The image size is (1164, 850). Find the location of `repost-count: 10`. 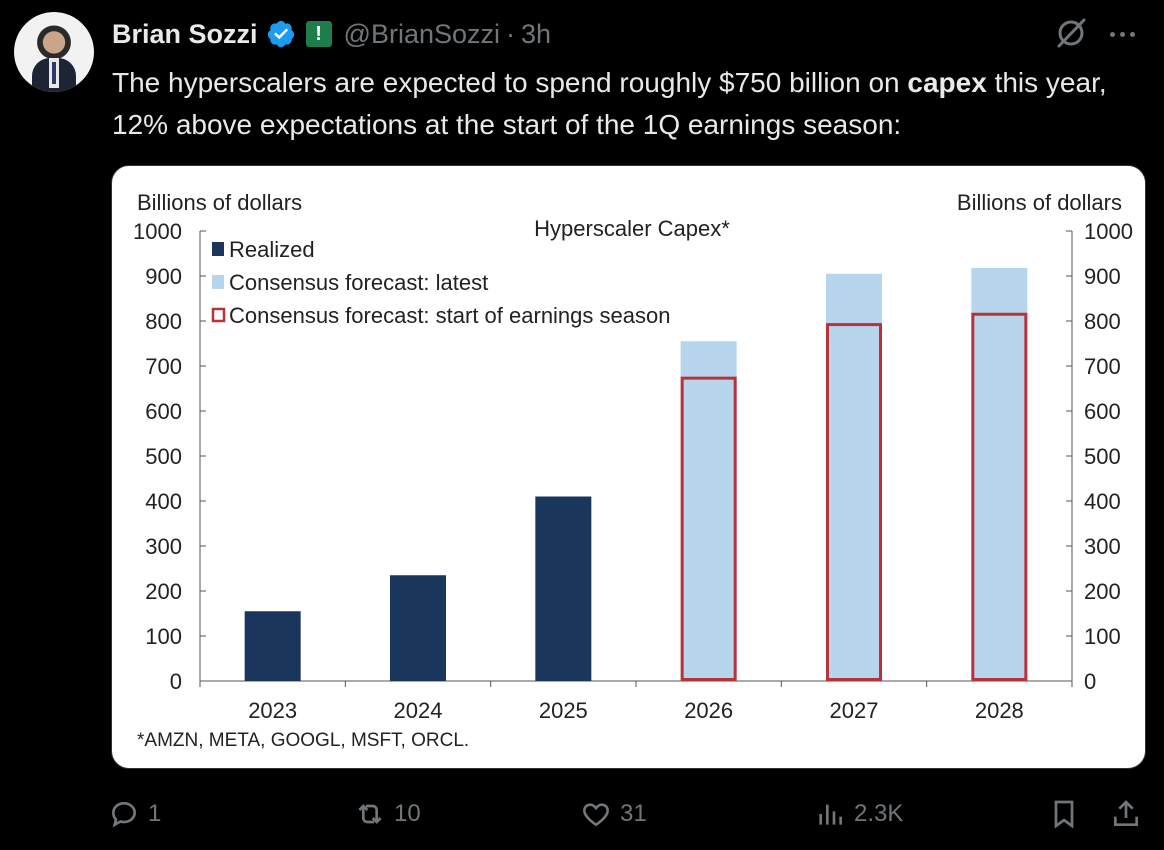

repost-count: 10 is located at coordinates (407, 813).